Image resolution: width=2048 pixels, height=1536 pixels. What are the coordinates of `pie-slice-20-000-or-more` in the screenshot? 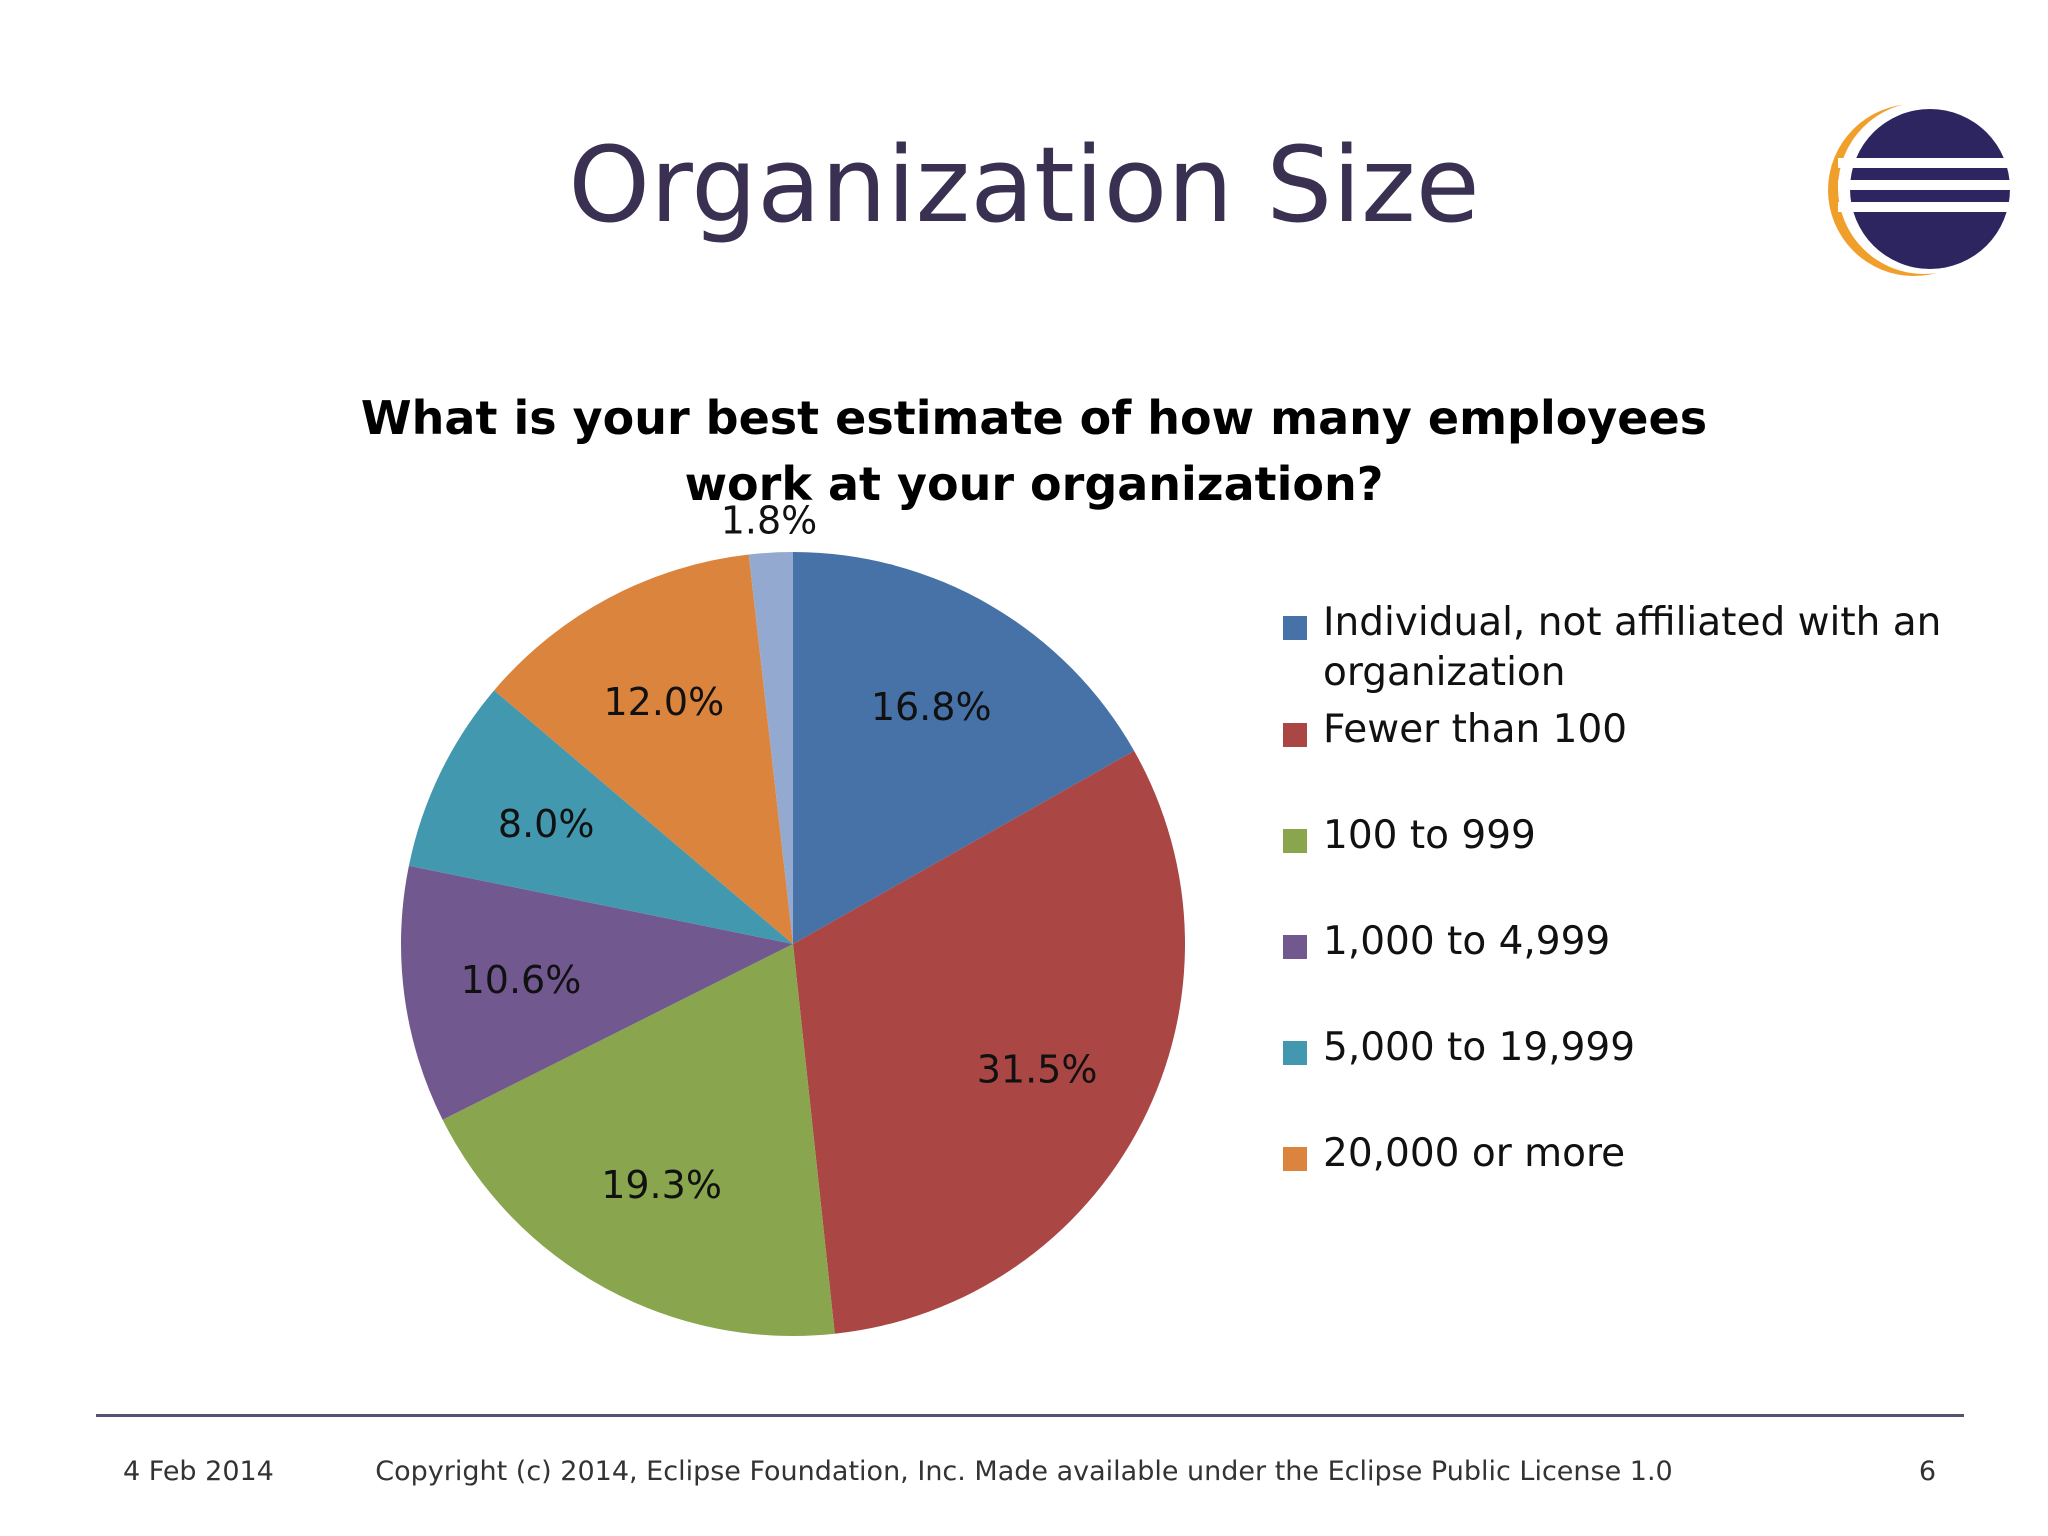 It's located at (643, 749).